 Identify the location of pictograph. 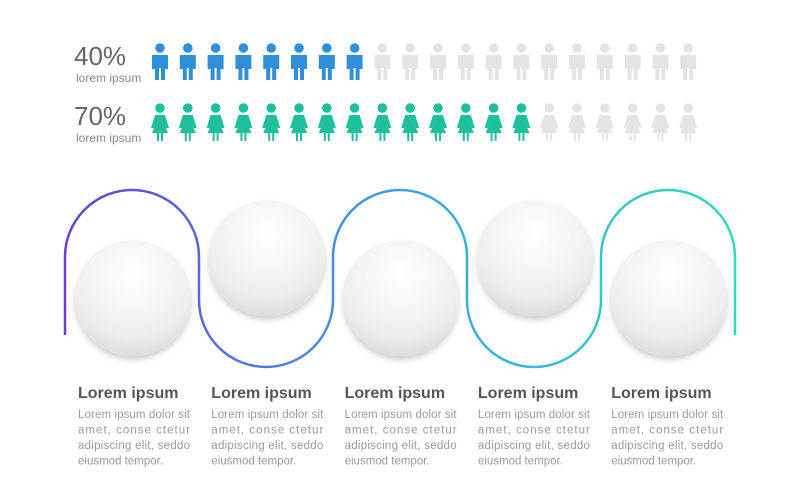
(424, 92).